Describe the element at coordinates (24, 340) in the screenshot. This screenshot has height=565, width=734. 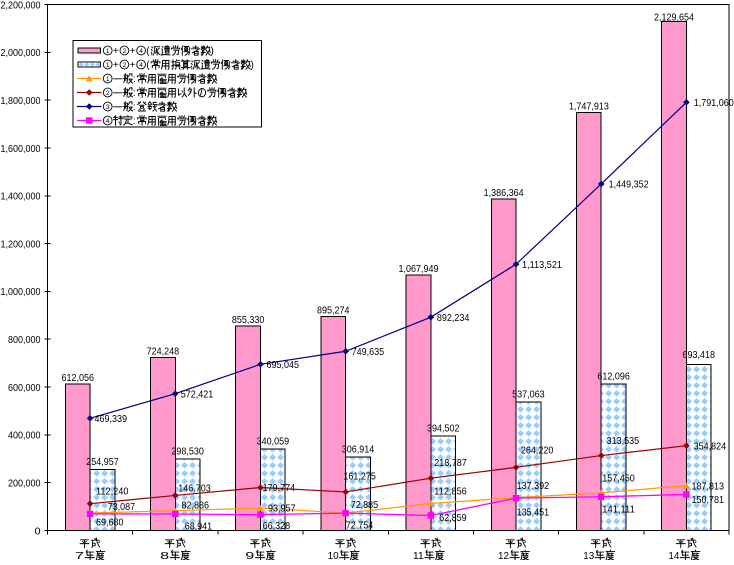
I see `svg-text: 800,000` at that location.